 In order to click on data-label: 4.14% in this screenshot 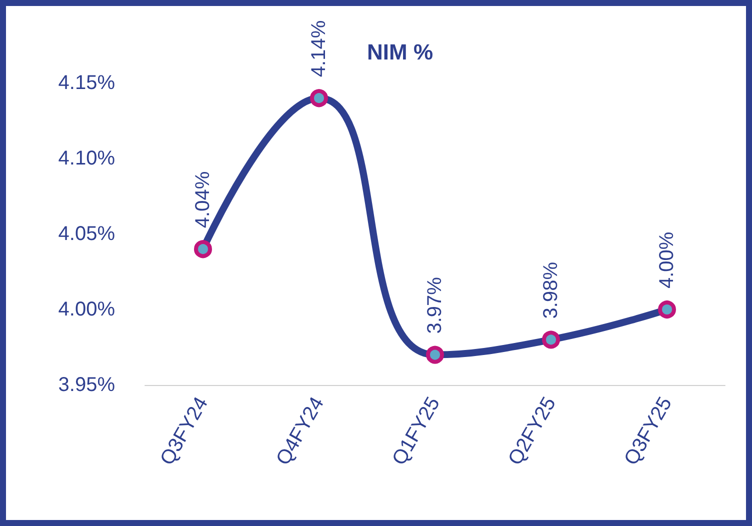, I will do `click(319, 49)`.